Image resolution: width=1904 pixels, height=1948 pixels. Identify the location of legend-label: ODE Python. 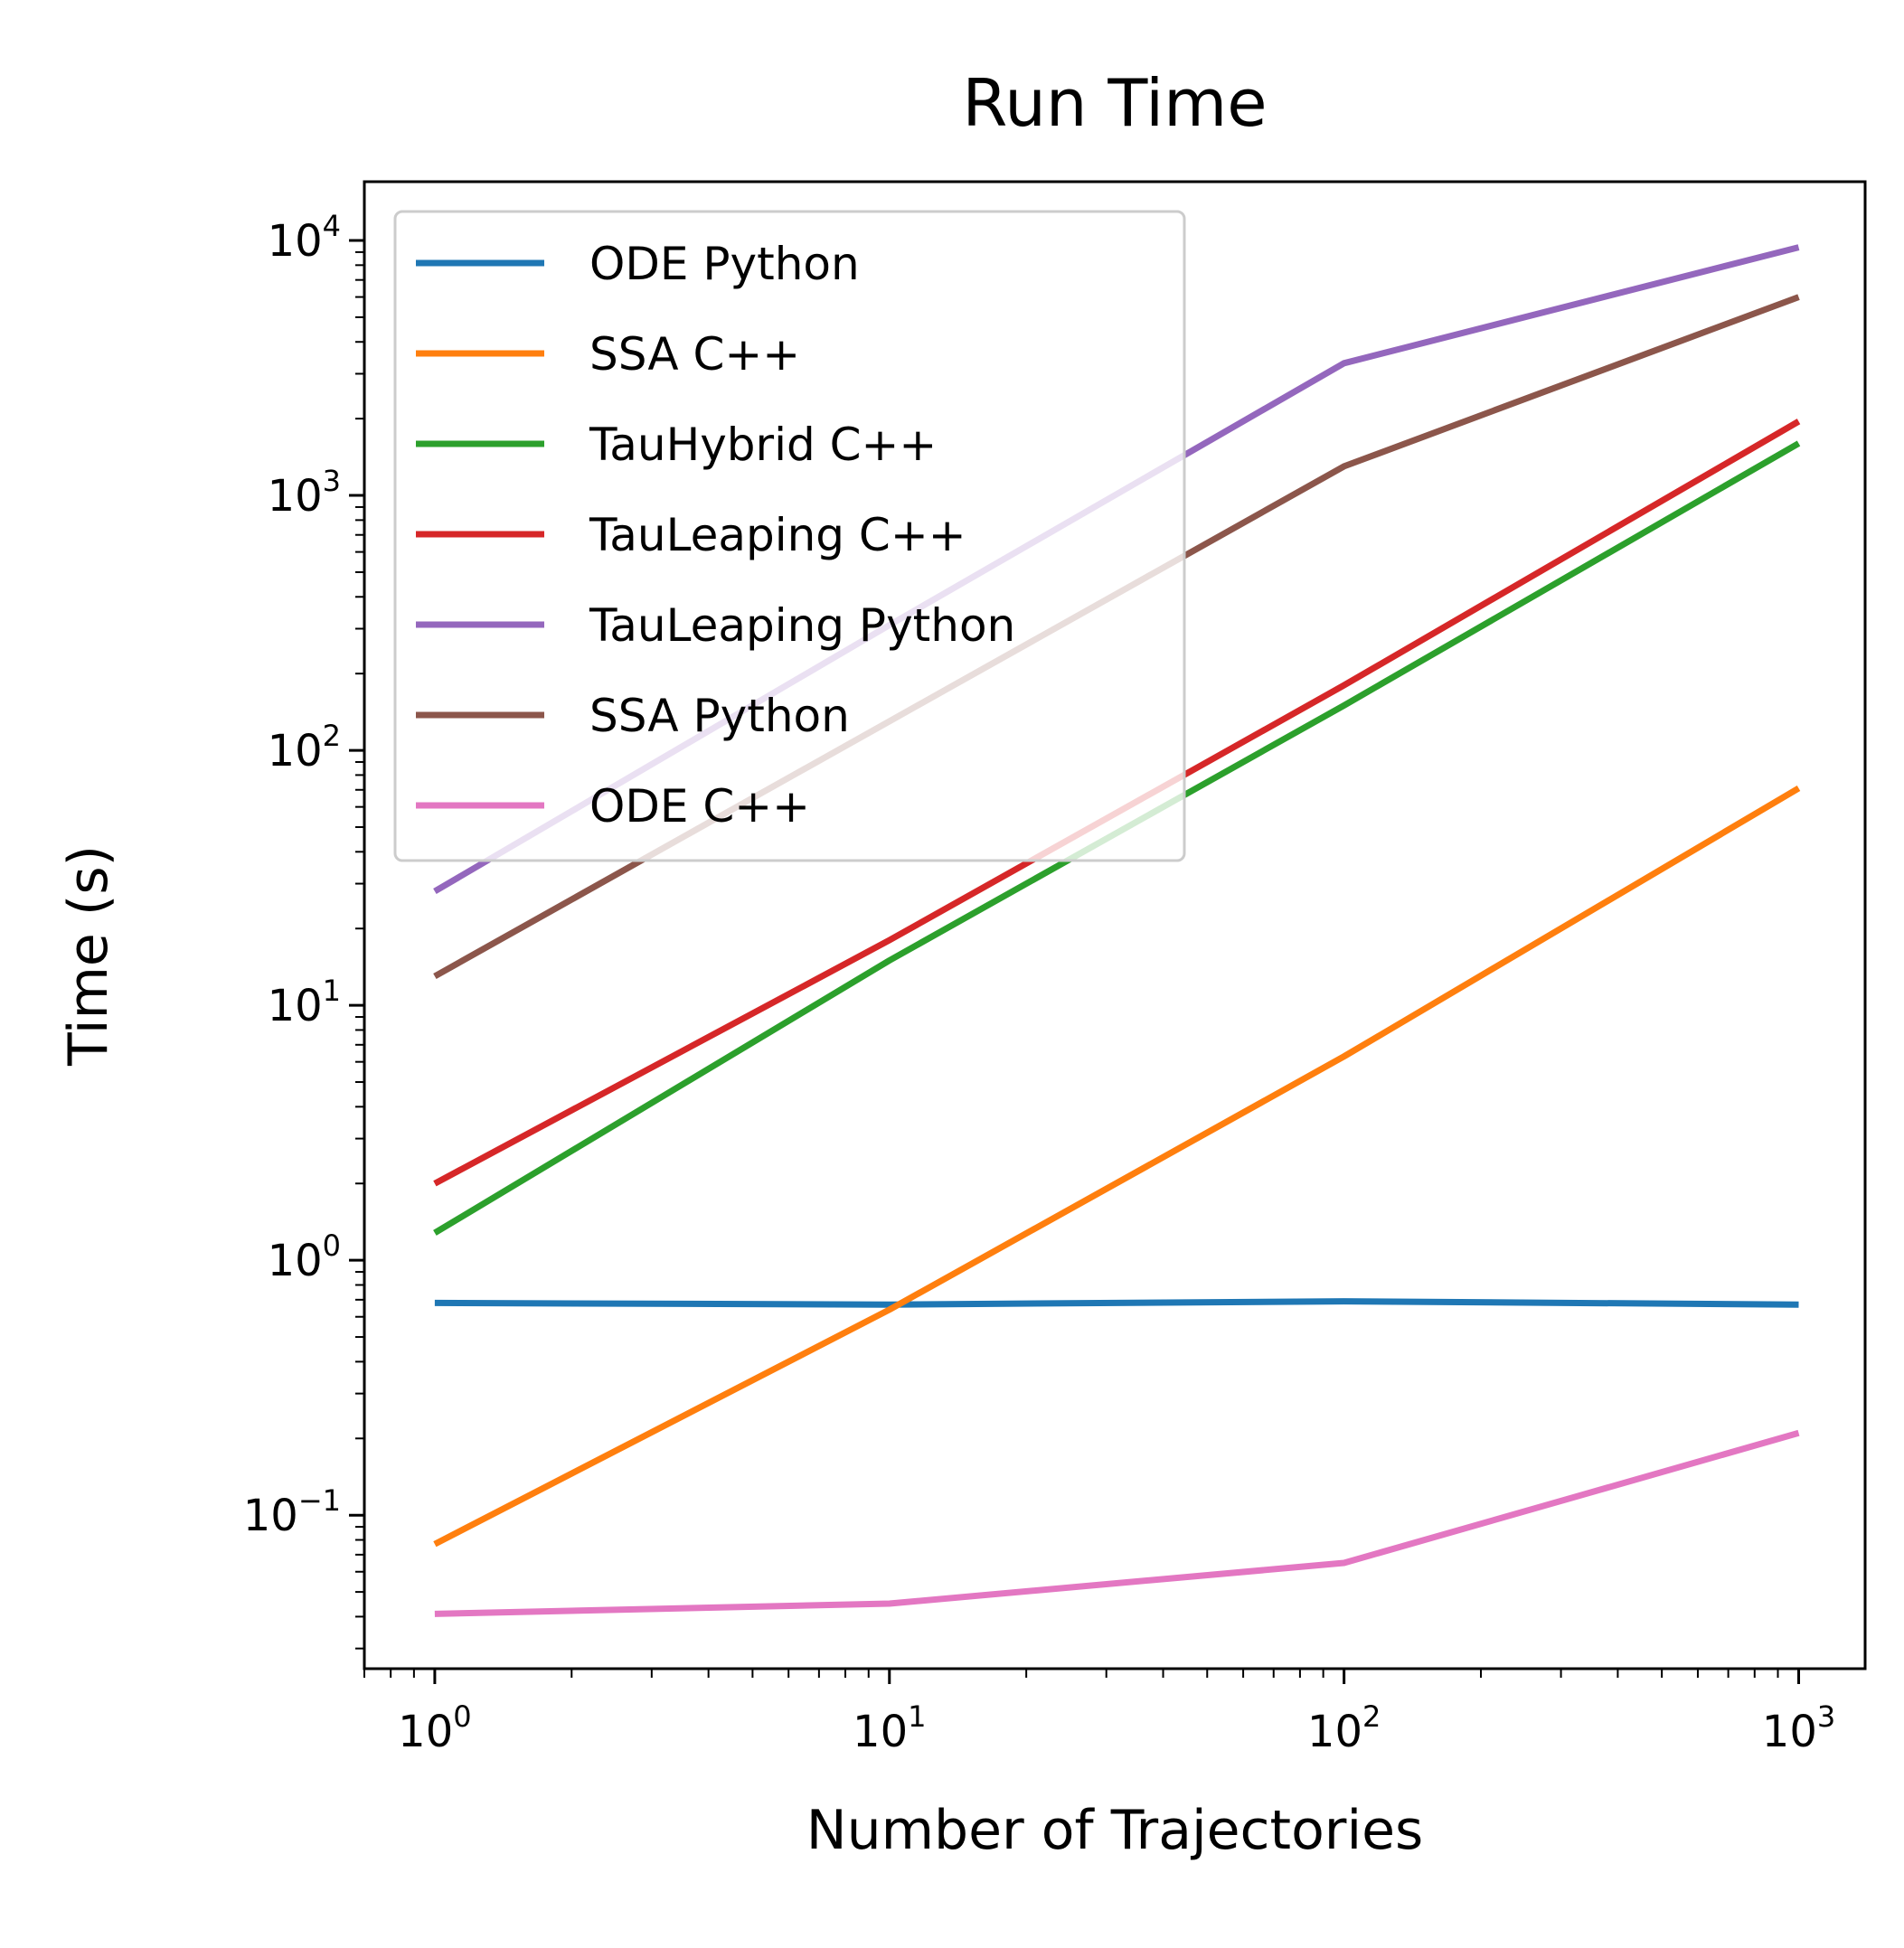
(724, 264).